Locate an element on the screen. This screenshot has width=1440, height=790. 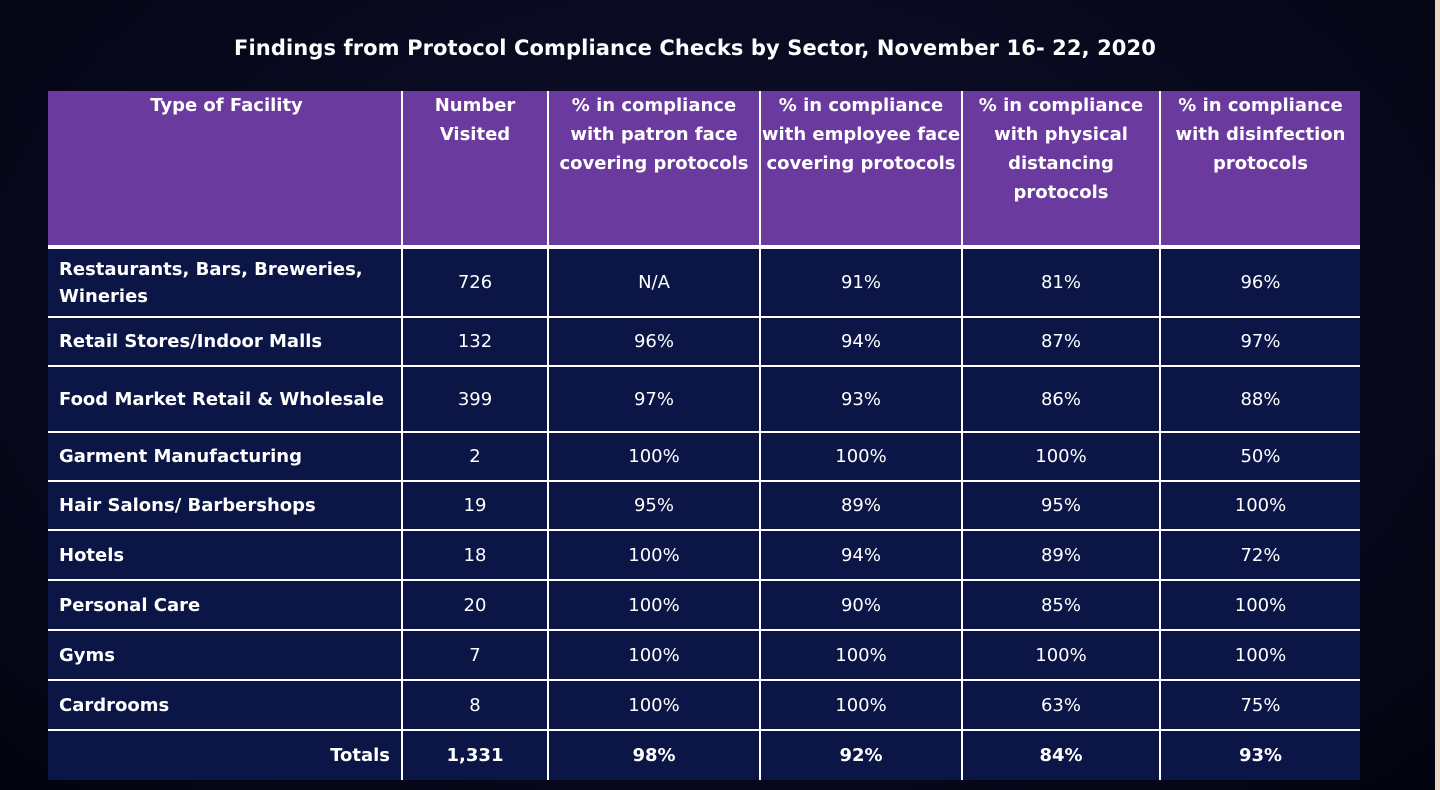
facility-cell: Hotels is located at coordinates (225, 555).